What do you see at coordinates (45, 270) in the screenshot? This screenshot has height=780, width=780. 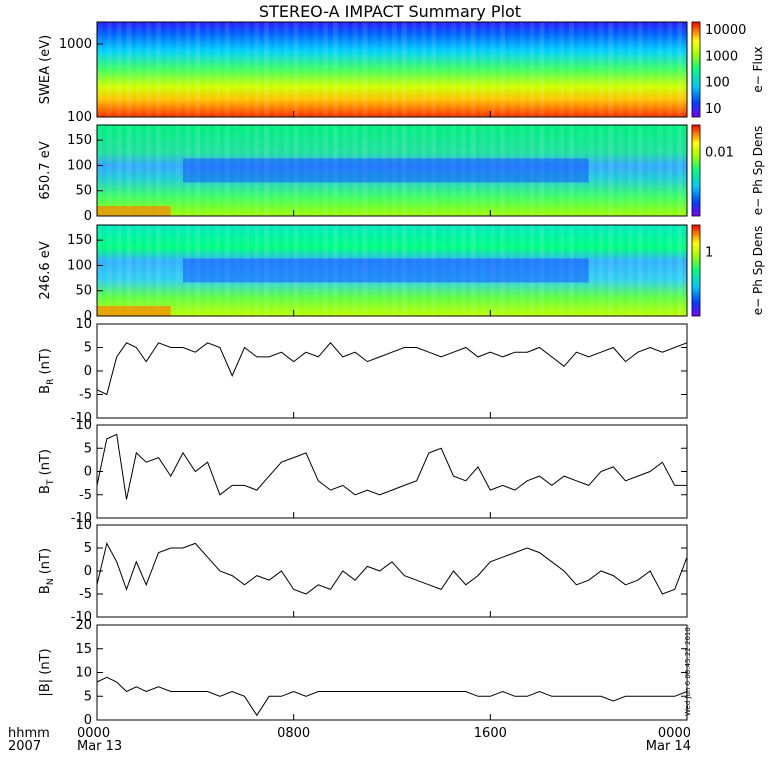 I see `panel-ylabel-3: 246.6 eV` at bounding box center [45, 270].